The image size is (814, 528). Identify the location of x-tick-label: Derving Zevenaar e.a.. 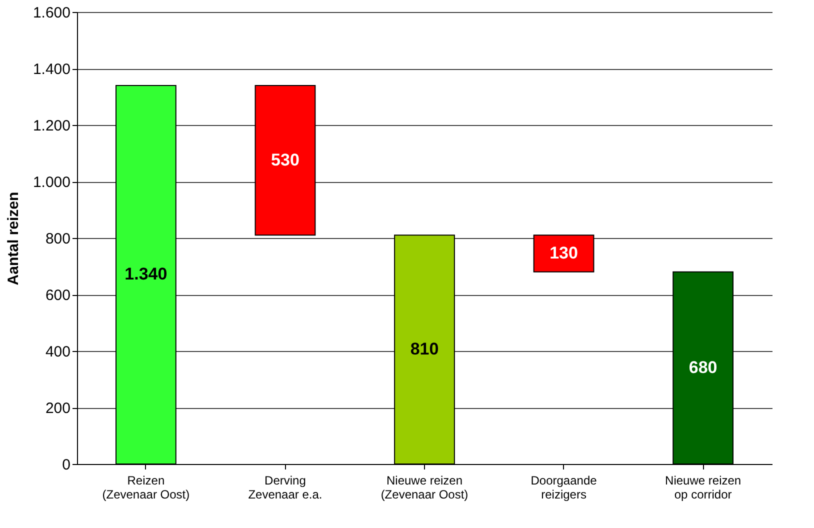
(285, 488).